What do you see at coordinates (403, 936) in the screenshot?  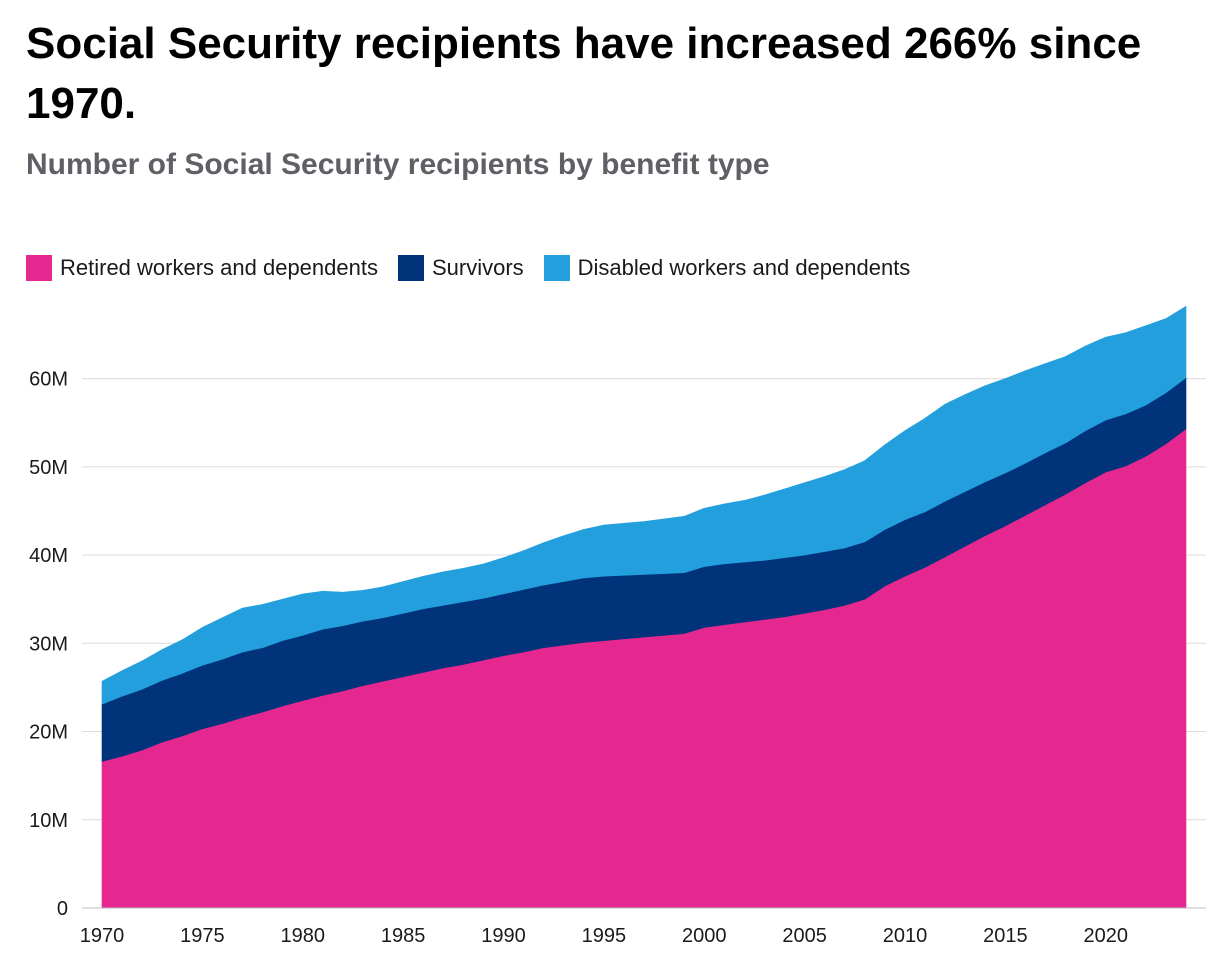 I see `x-tick-label: 1985` at bounding box center [403, 936].